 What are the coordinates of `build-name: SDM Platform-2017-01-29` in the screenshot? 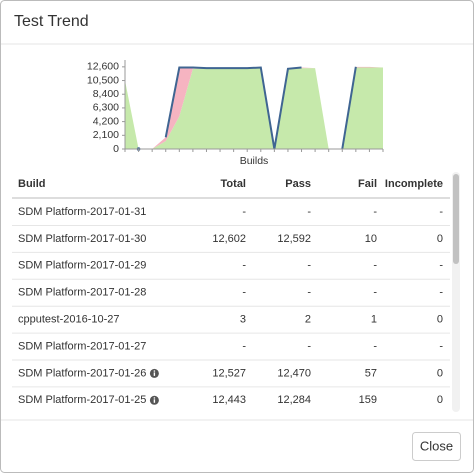 It's located at (82, 266).